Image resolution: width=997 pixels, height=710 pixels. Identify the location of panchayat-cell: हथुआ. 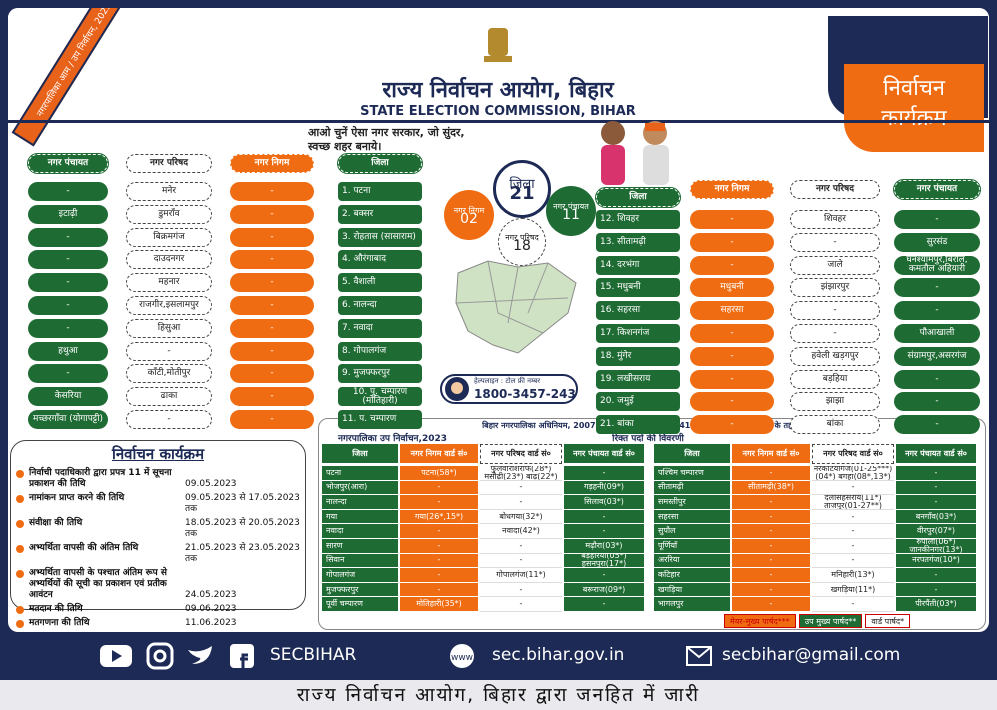
(68, 351).